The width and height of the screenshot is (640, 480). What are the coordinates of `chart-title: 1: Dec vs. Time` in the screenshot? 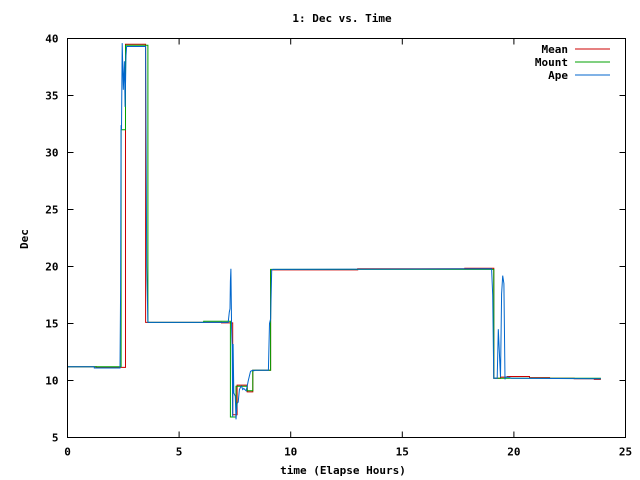 It's located at (342, 18).